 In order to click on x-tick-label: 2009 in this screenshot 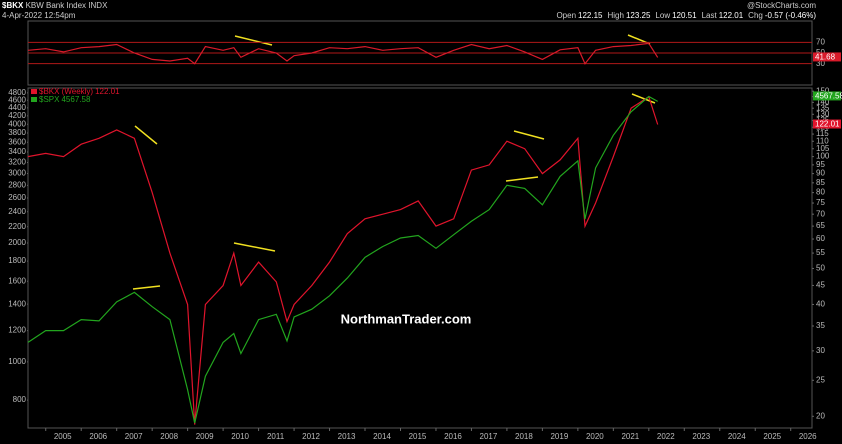, I will do `click(205, 436)`.